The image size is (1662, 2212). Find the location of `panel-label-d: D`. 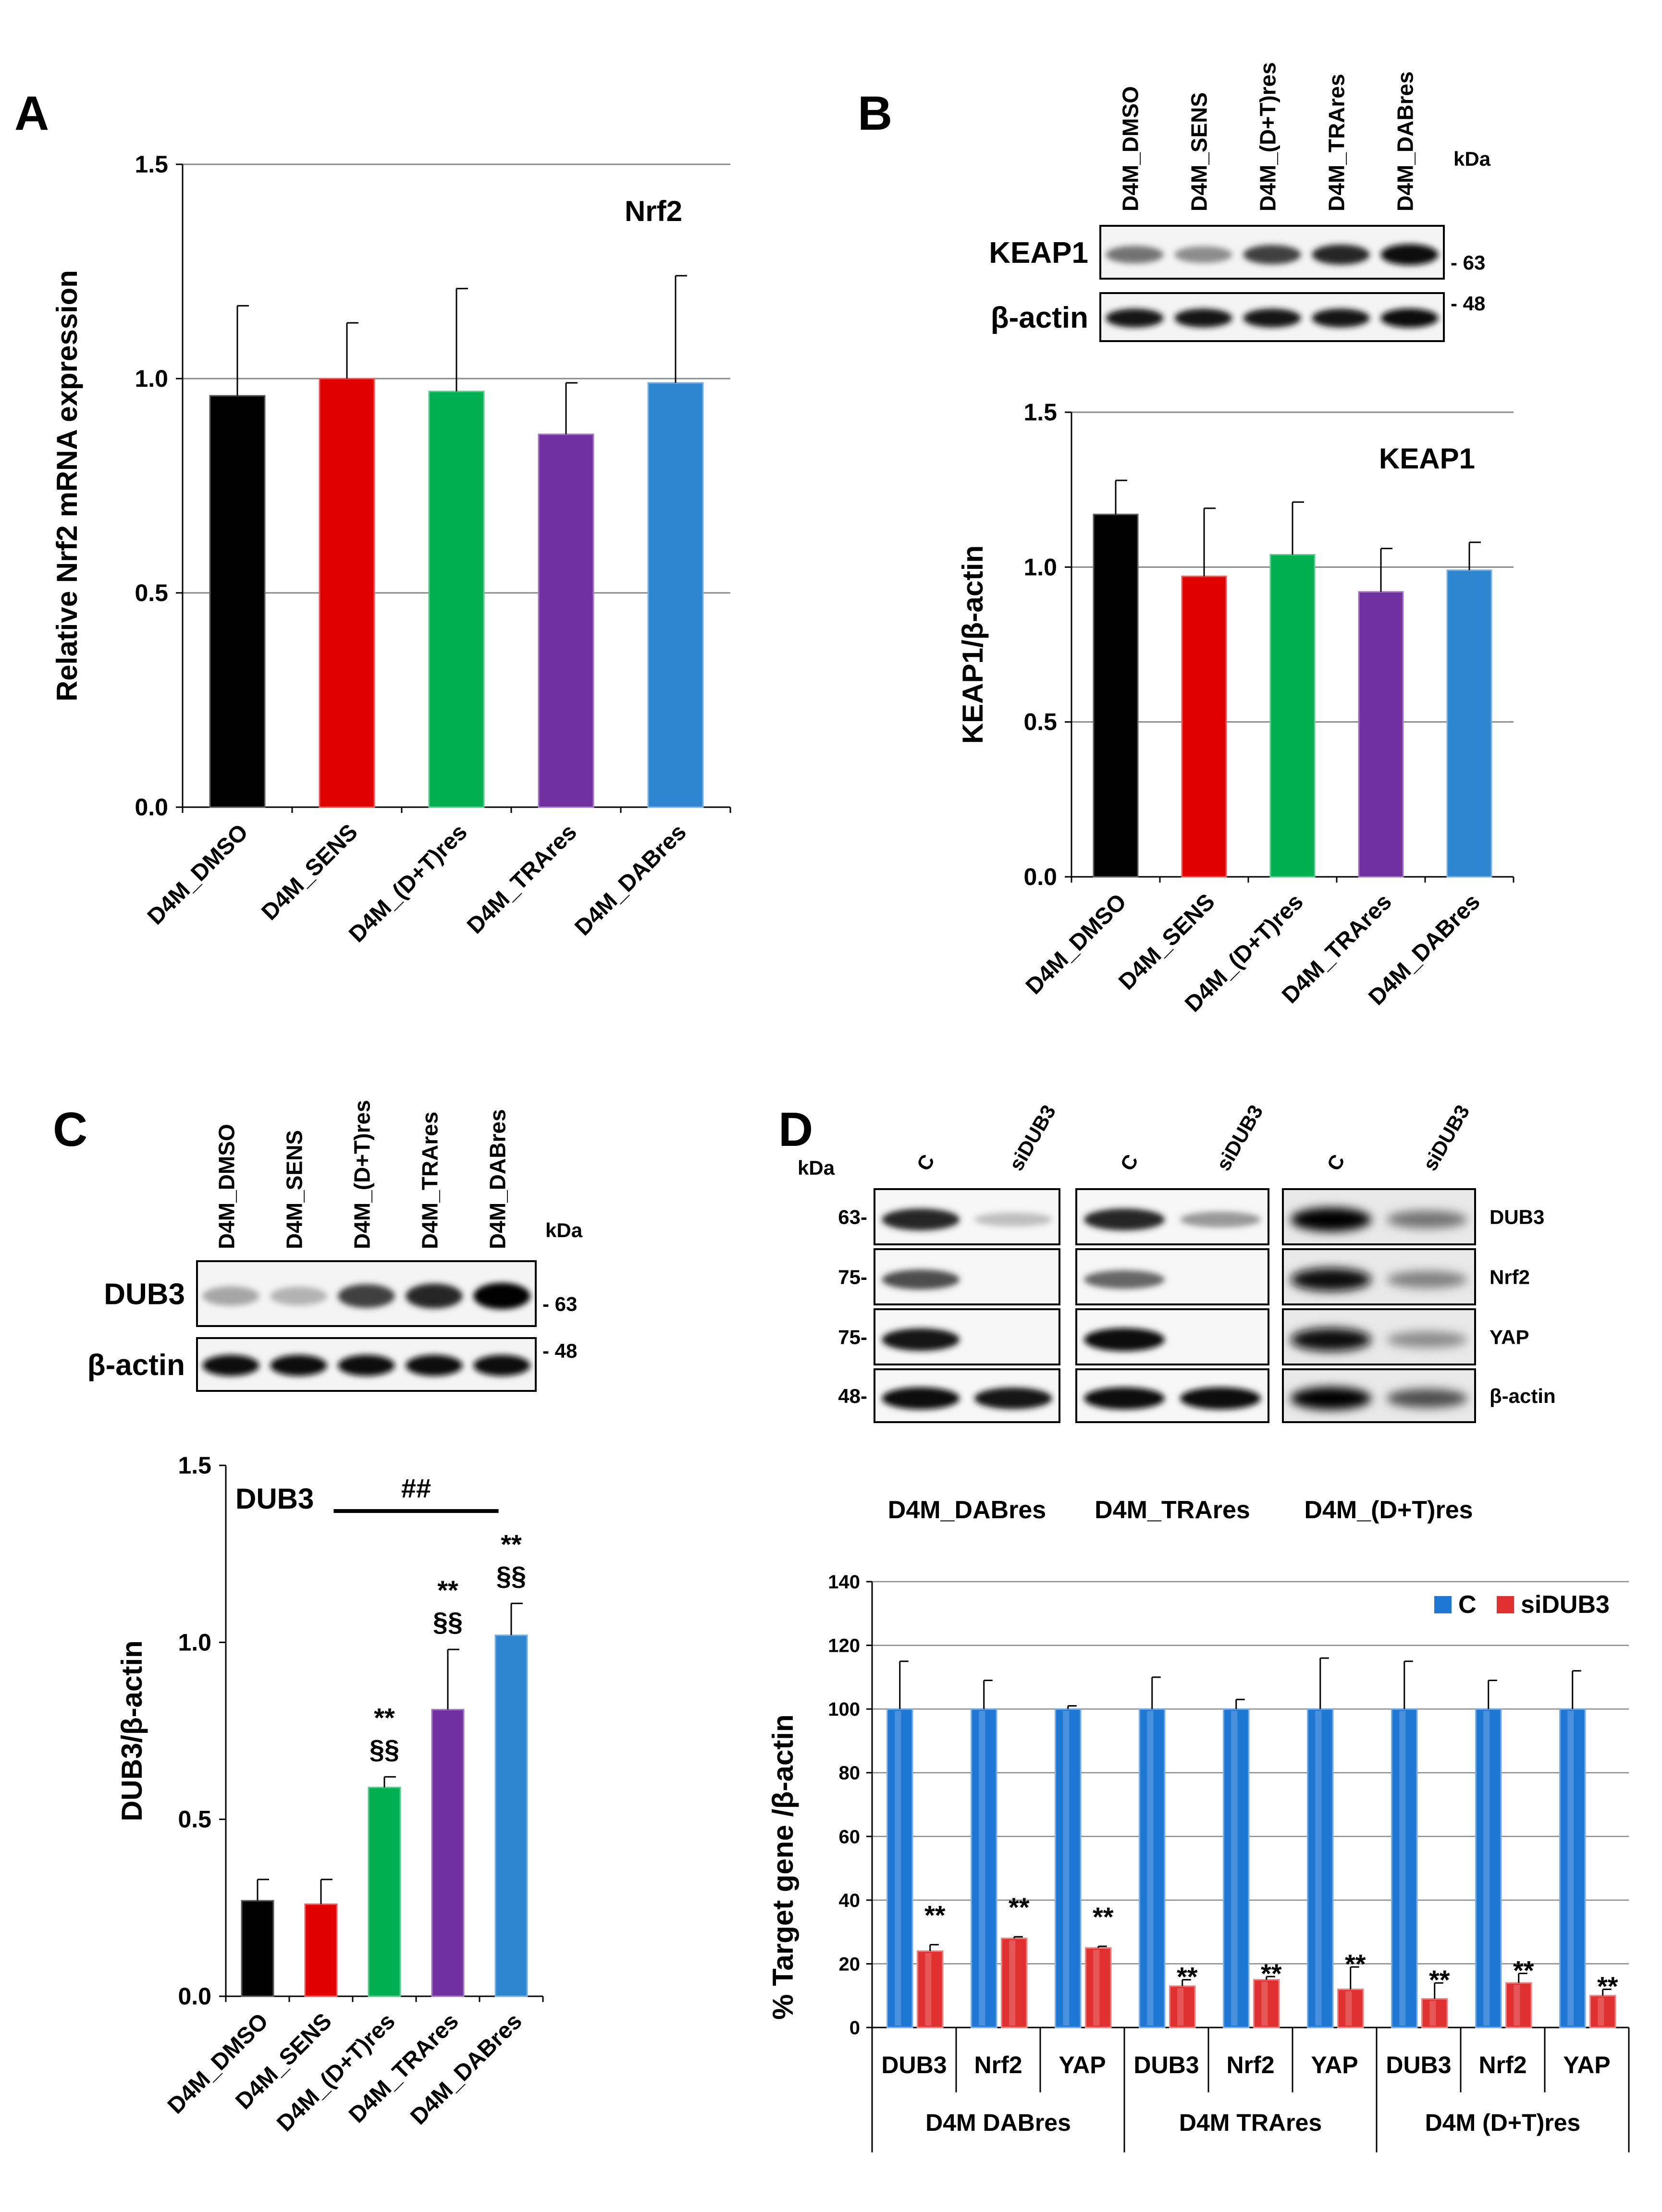

panel-label-d: D is located at coordinates (795, 1129).